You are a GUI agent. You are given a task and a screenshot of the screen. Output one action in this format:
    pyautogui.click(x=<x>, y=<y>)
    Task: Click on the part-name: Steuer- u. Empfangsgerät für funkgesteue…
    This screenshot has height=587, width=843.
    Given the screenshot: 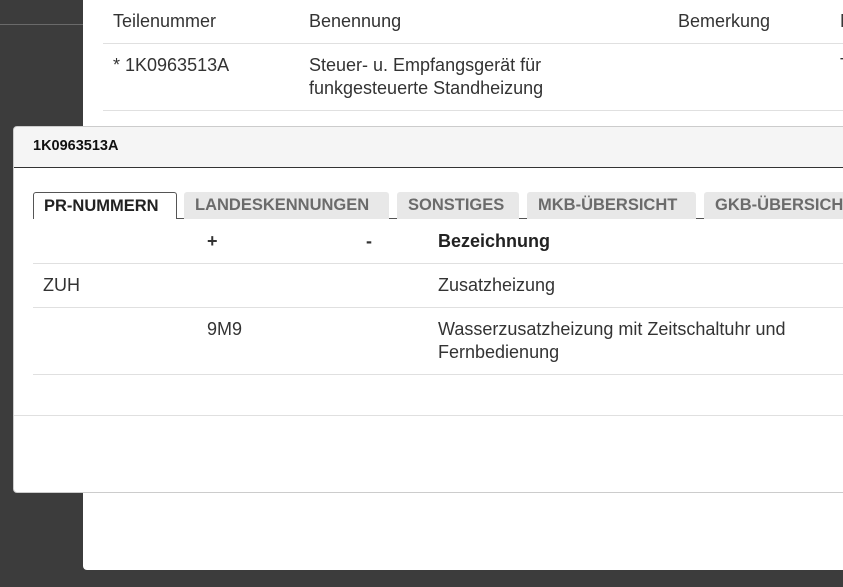 What is the action you would take?
    pyautogui.click(x=426, y=76)
    